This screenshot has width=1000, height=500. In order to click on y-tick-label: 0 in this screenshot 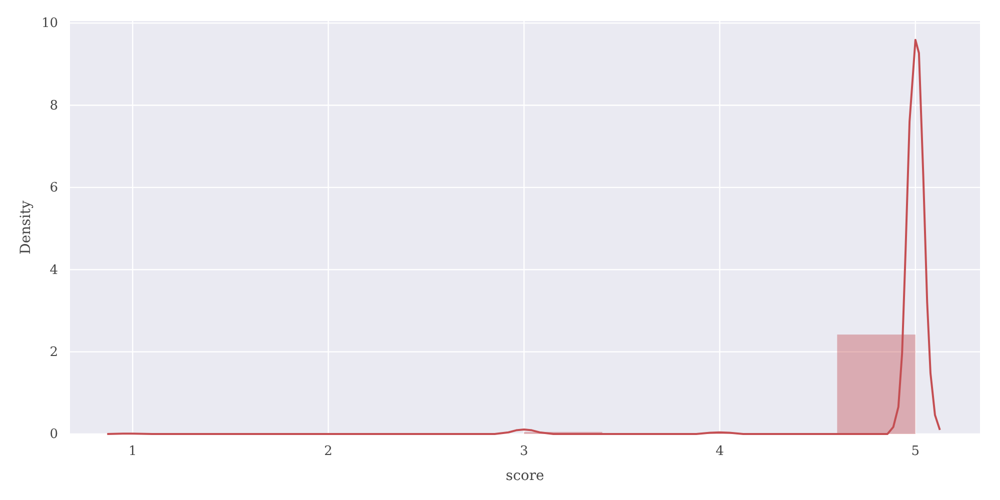, I will do `click(54, 434)`.